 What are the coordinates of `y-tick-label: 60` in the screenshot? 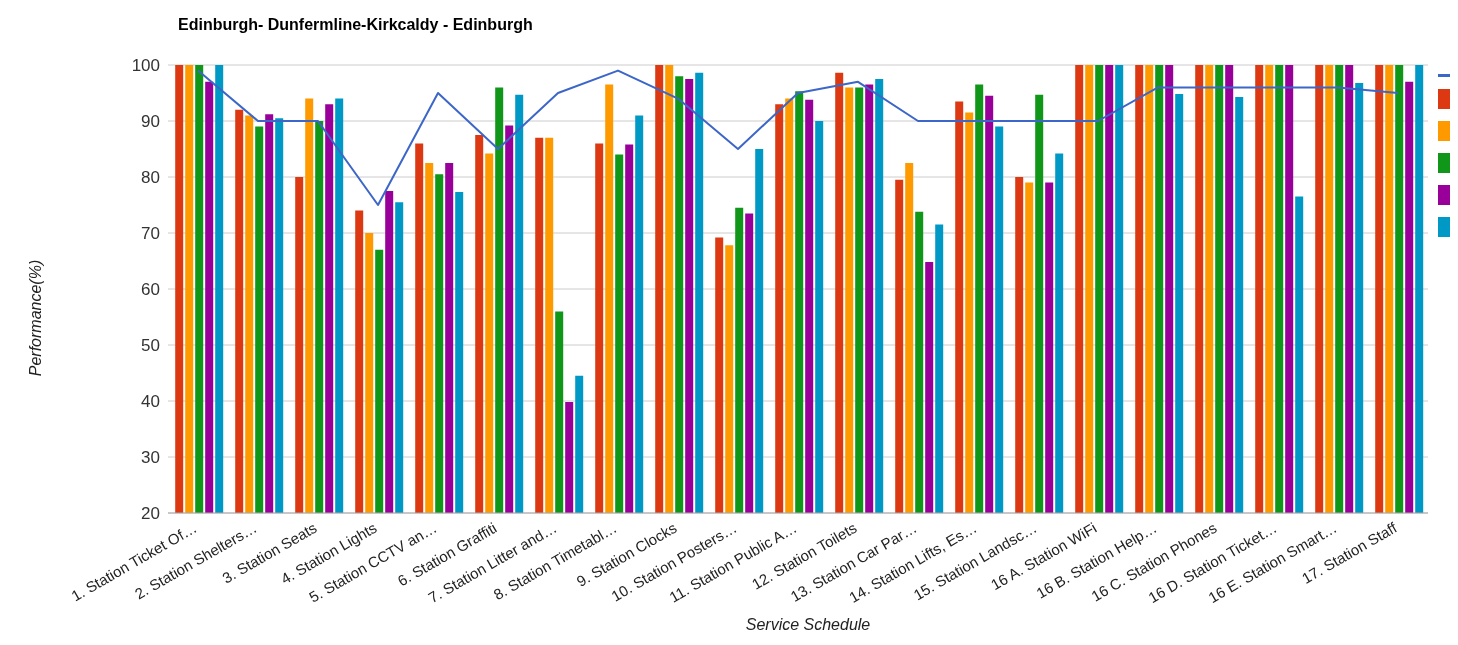 It's located at (150, 290).